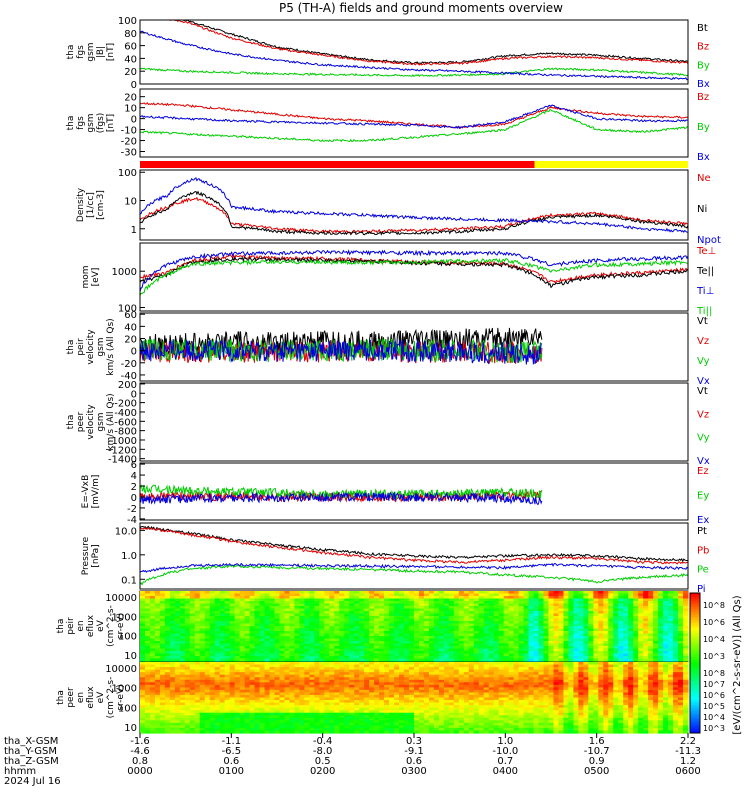 This screenshot has width=750, height=800. Describe the element at coordinates (414, 123) in the screenshot. I see `panel-frame` at that location.